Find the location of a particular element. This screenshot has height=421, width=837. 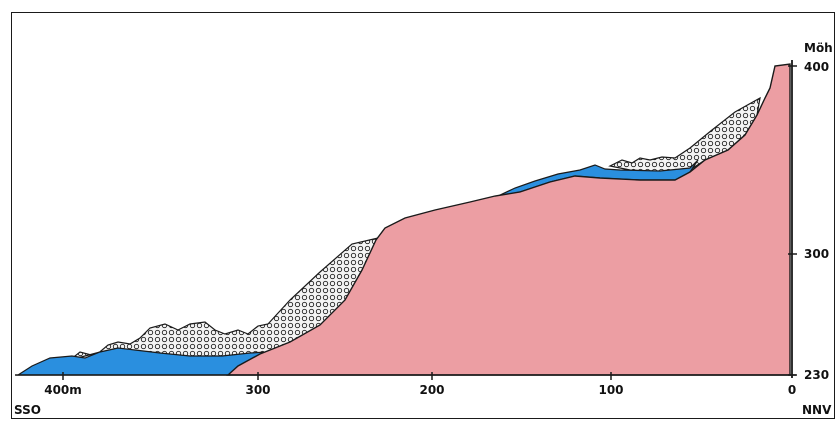

h-tick-label-400: 400m is located at coordinates (63, 390).